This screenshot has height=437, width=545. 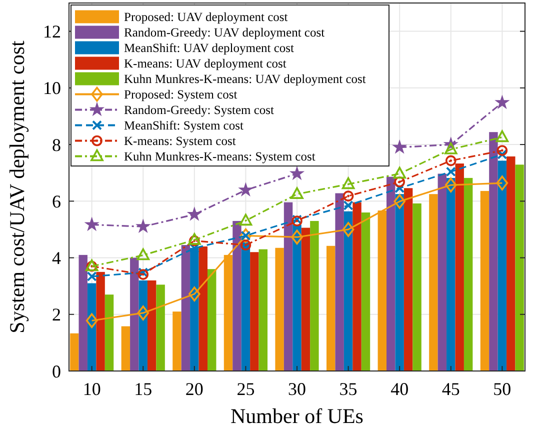 I want to click on y-tick-label: 12, so click(x=52, y=32).